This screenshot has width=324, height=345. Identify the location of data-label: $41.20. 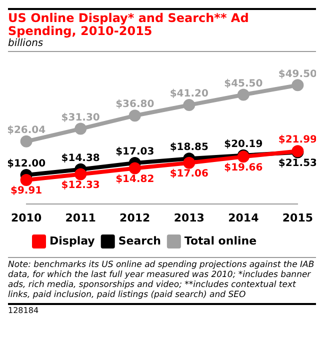
(189, 94).